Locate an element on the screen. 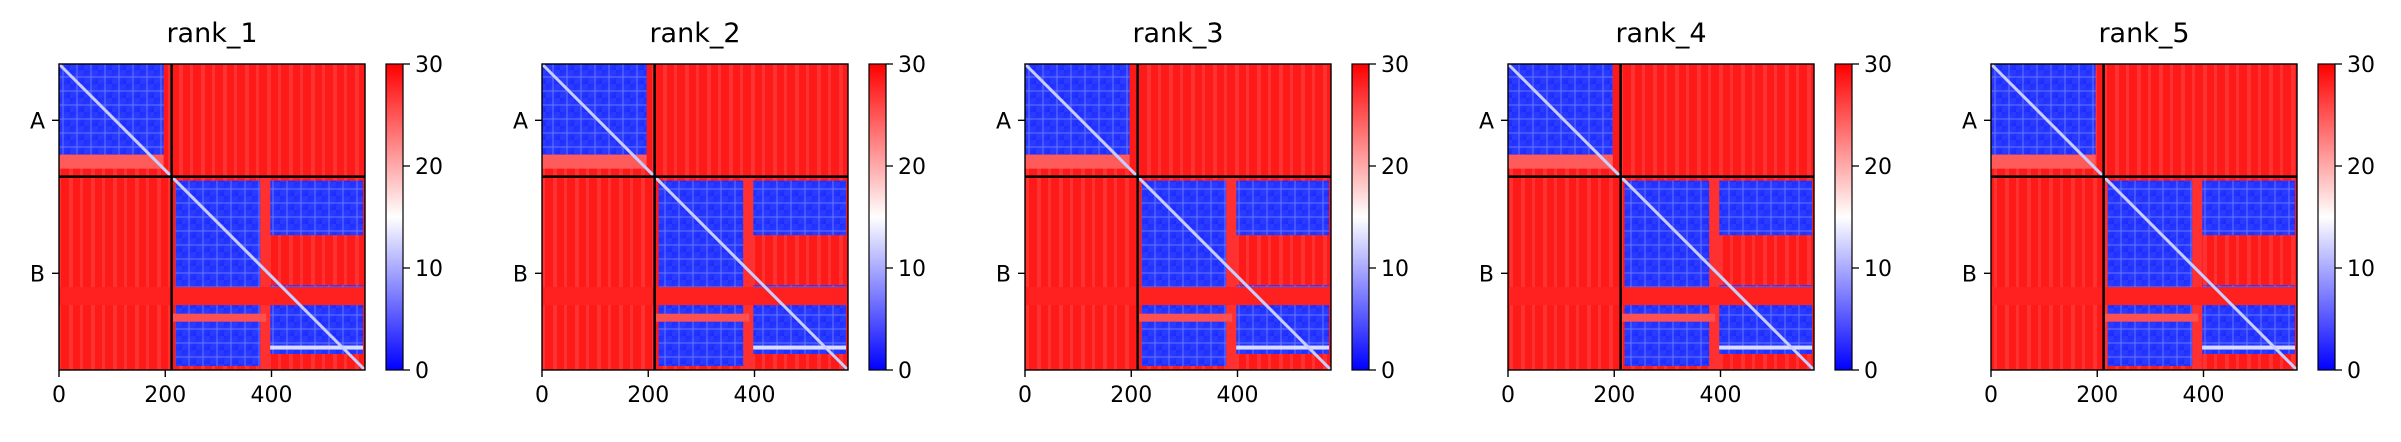 This screenshot has width=2401, height=442. panel-title: rank_1 is located at coordinates (211, 33).